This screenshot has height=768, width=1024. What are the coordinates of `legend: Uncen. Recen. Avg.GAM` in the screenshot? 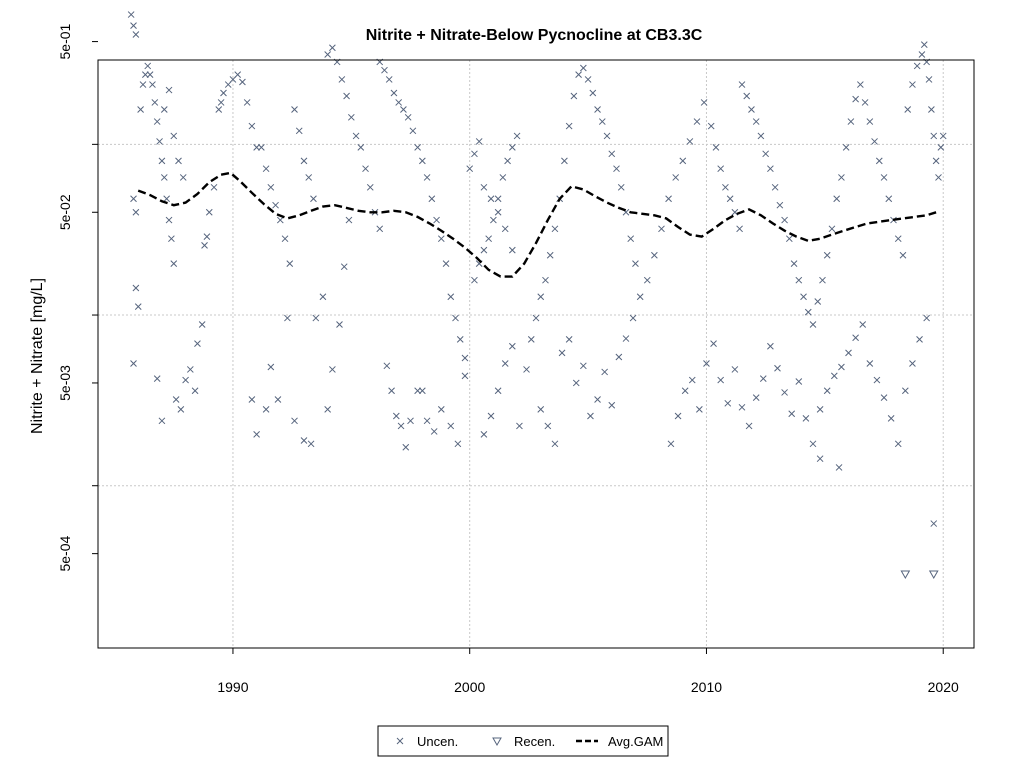 It's located at (523, 741).